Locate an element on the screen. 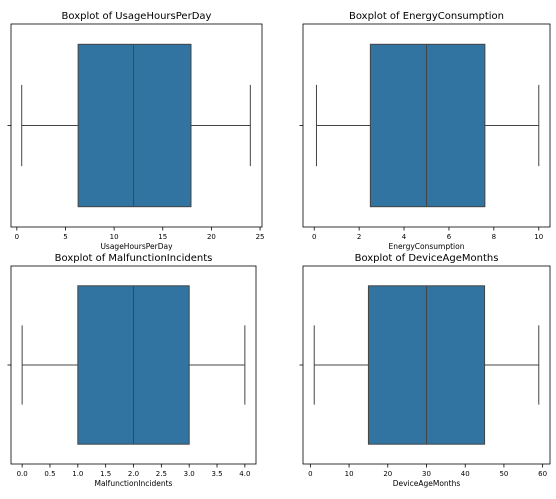 The height and width of the screenshot is (499, 556). chart-title: Boxplot of MalfunctionIncidents is located at coordinates (134, 258).